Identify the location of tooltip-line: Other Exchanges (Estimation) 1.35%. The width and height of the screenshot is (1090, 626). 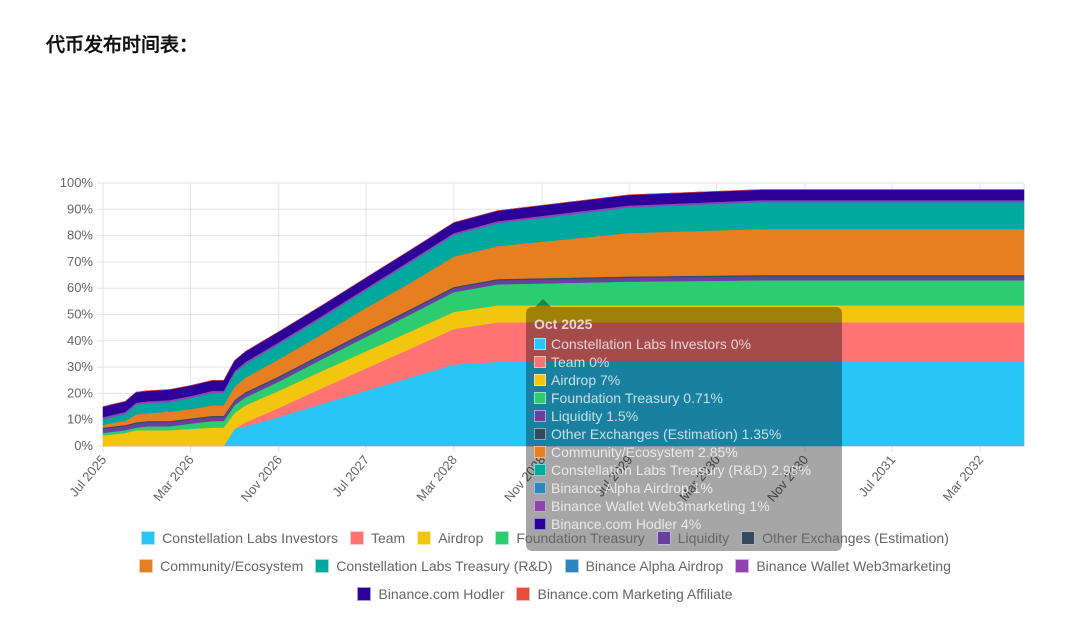
(684, 434).